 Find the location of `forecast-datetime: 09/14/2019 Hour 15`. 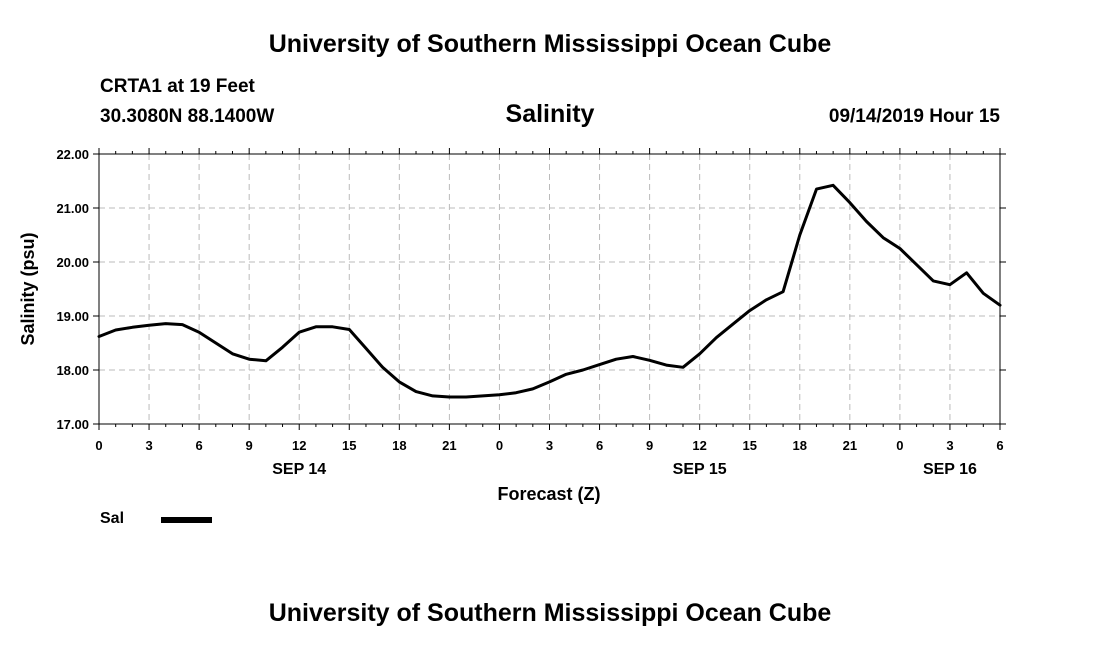

forecast-datetime: 09/14/2019 Hour 15 is located at coordinates (914, 116).